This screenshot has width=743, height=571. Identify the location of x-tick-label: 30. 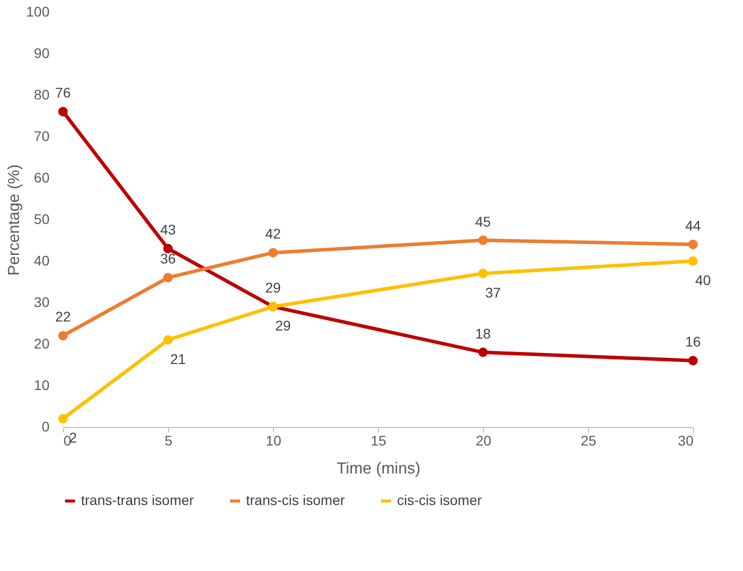
(686, 440).